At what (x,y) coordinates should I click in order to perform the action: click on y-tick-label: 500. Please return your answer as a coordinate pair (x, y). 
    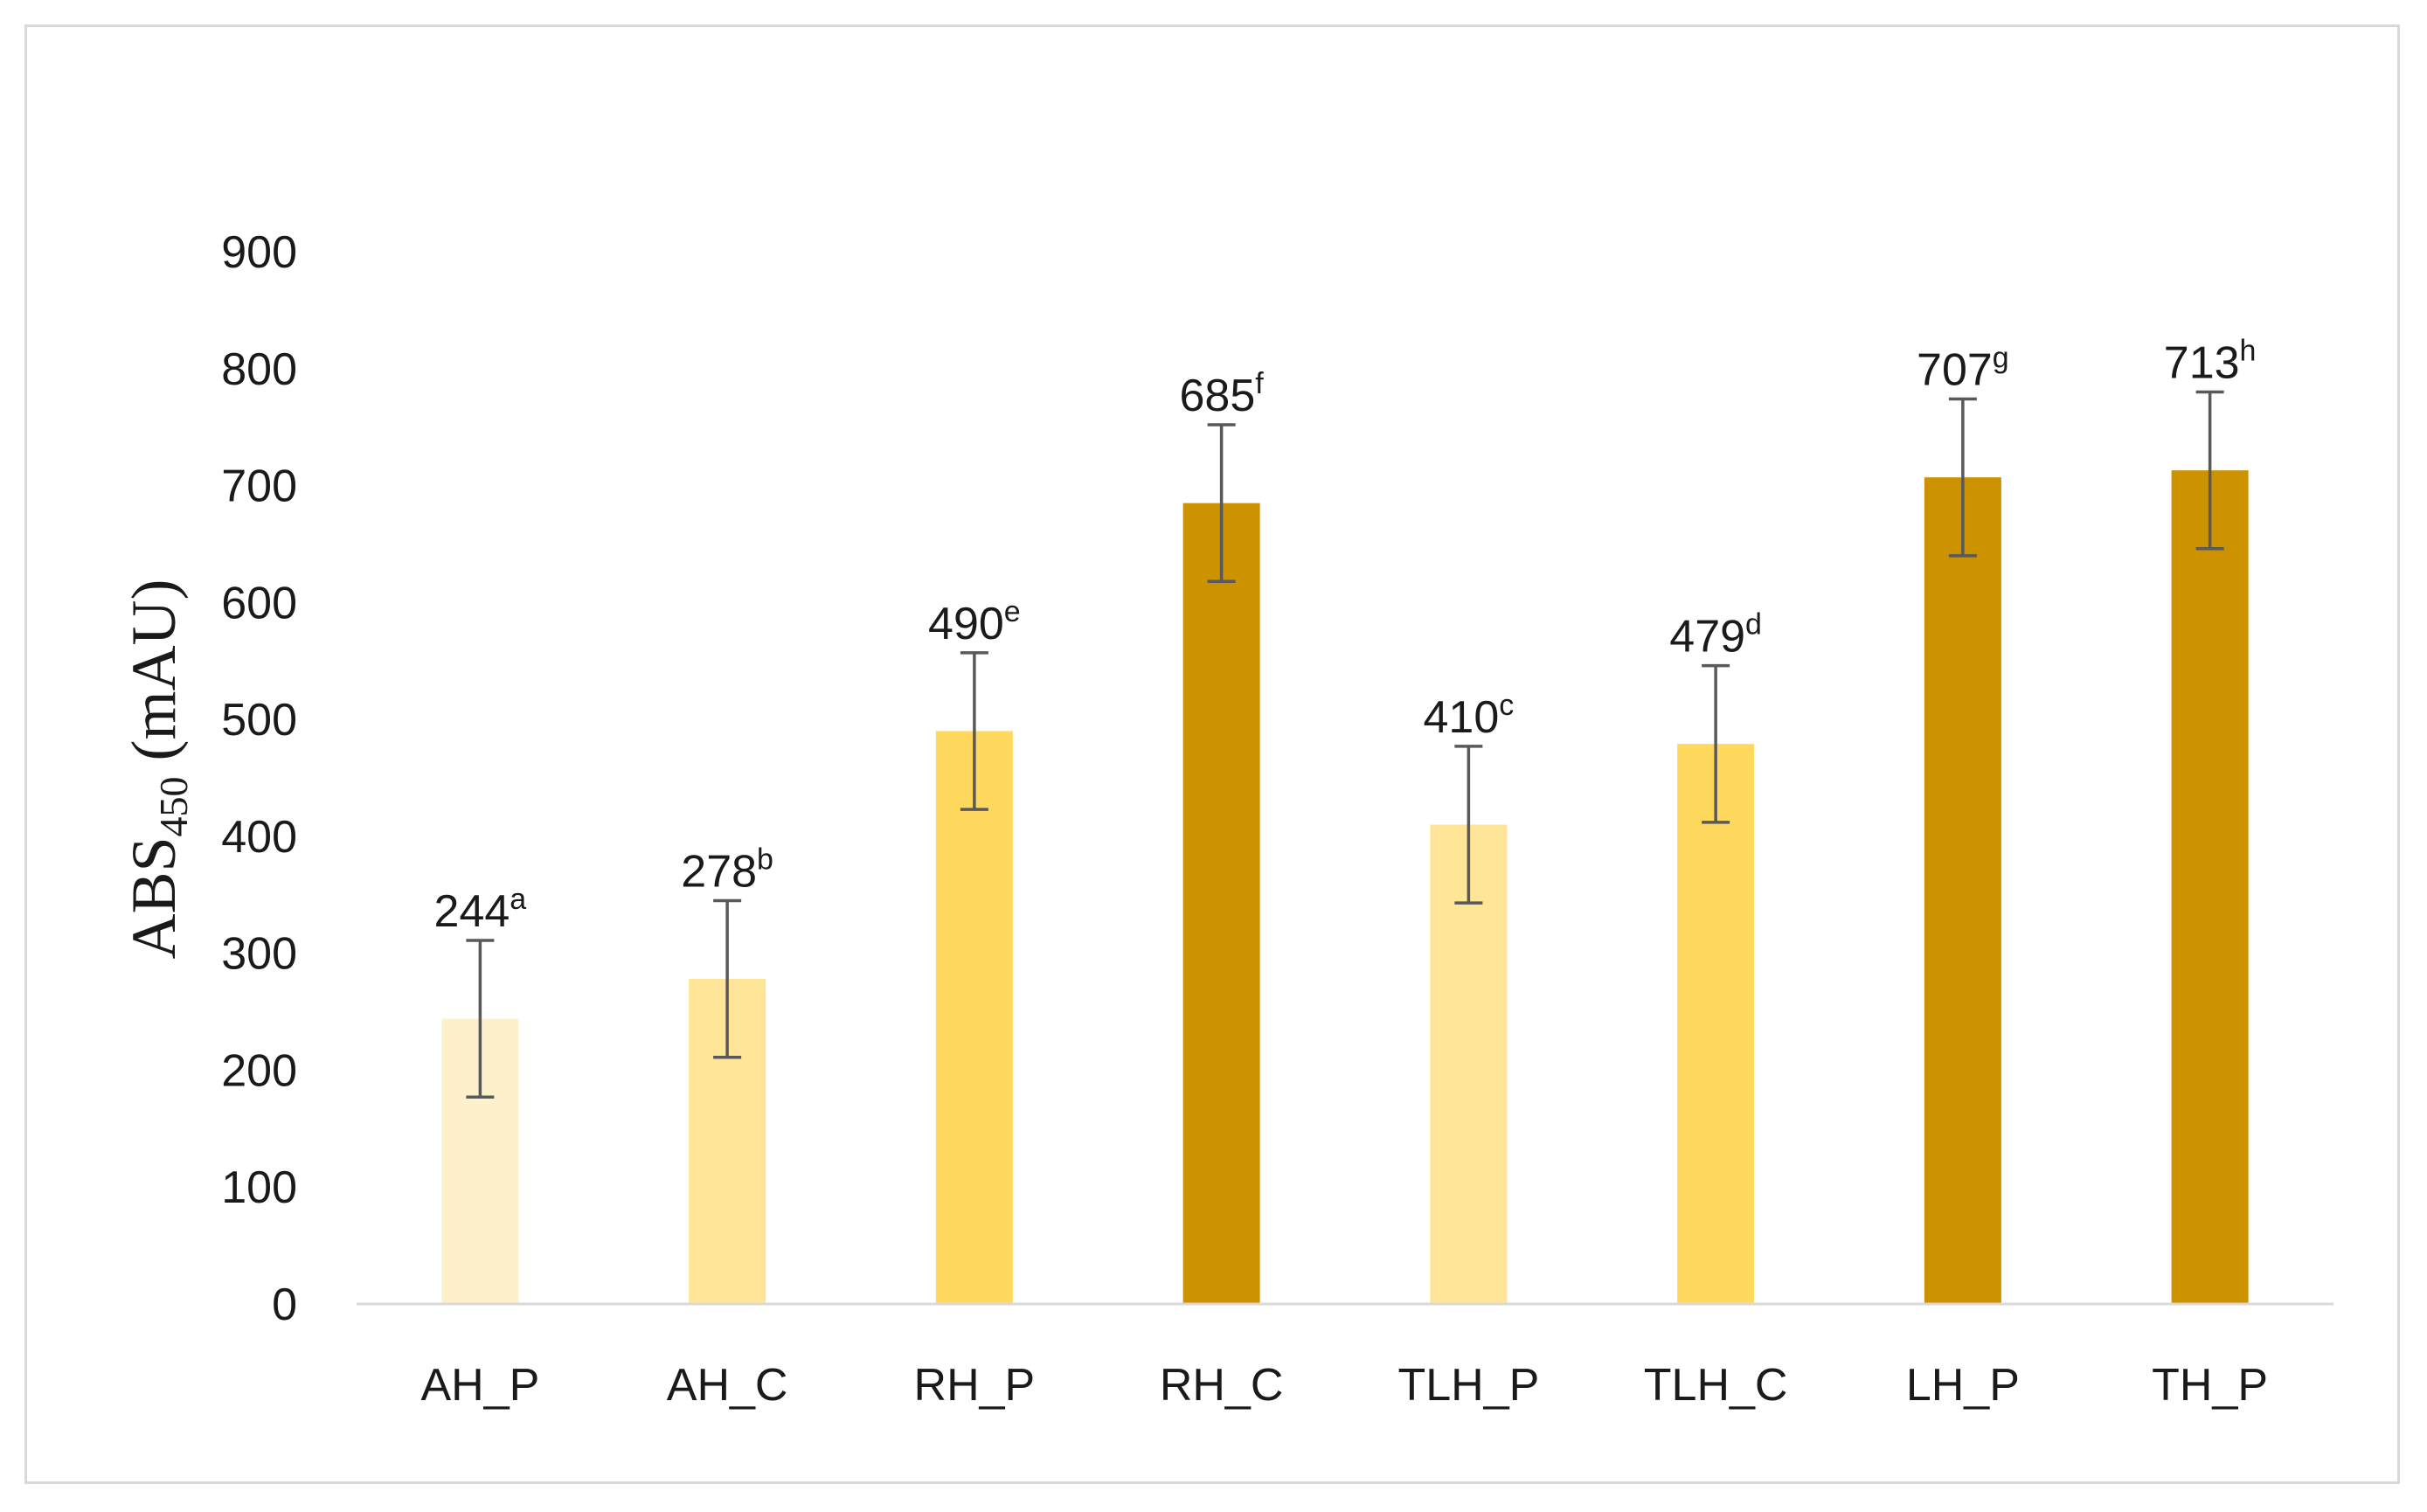
    Looking at the image, I should click on (259, 720).